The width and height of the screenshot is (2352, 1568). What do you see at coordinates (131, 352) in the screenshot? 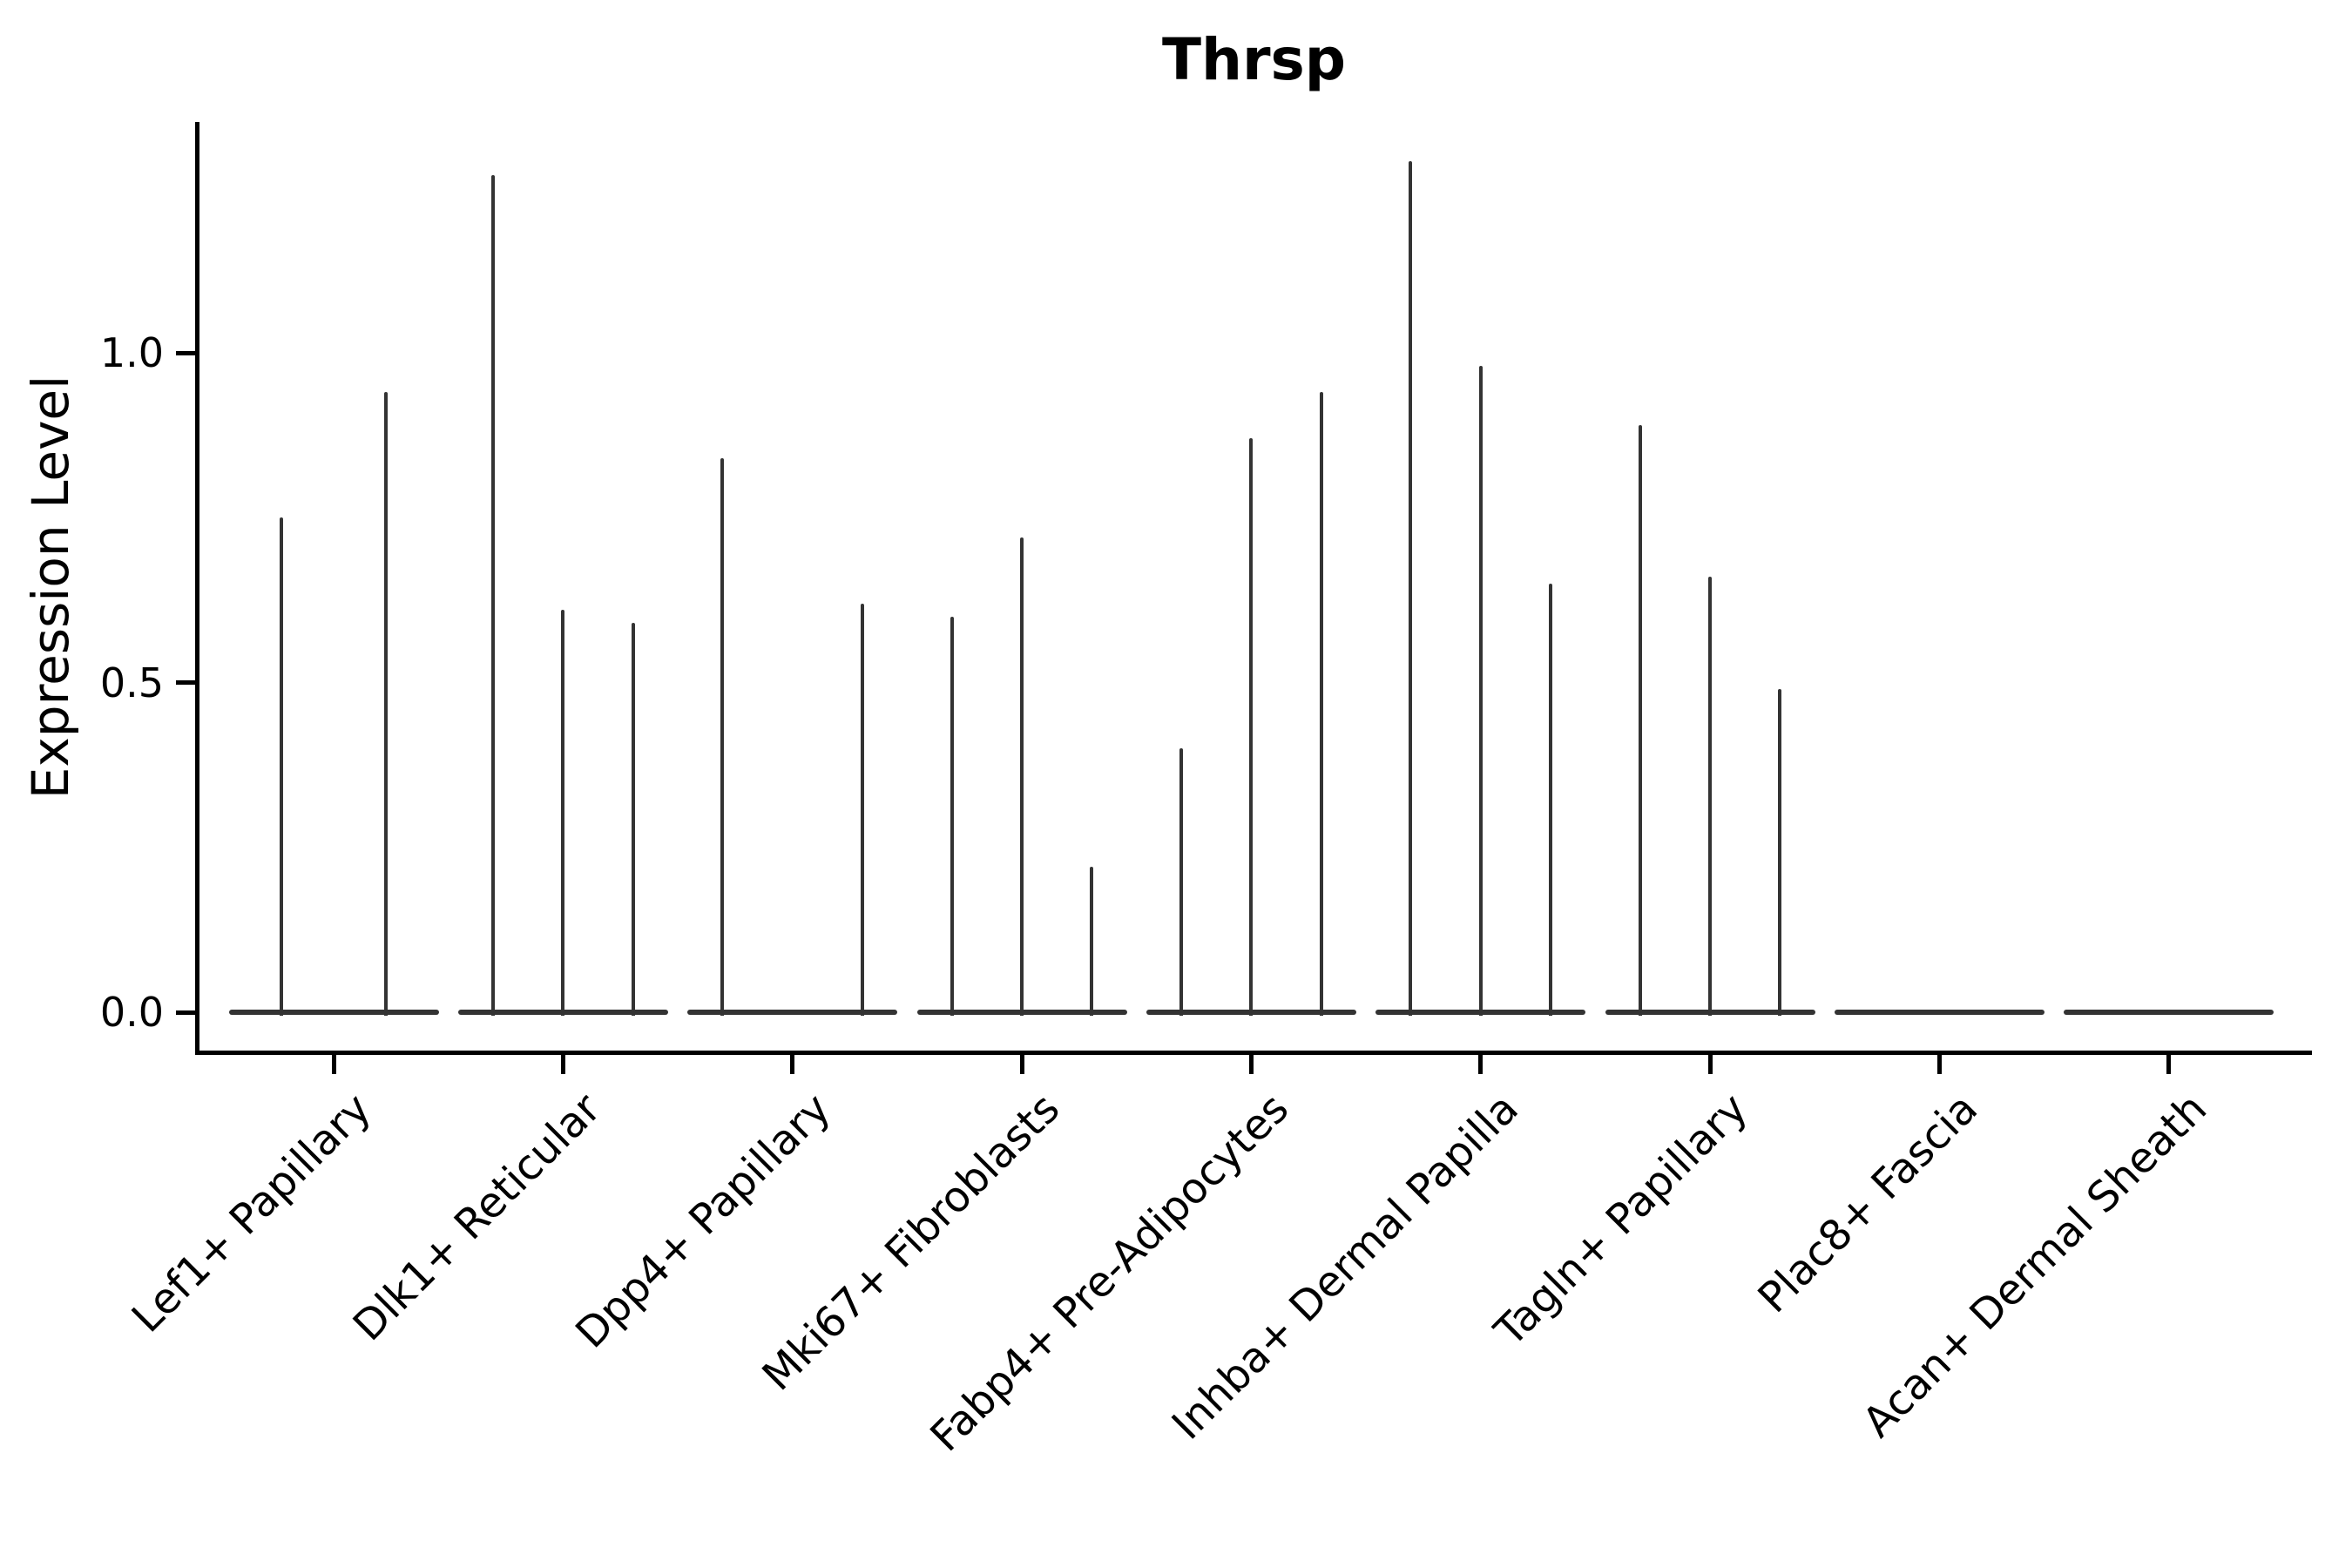
I see `y-tick-label: 1.0` at bounding box center [131, 352].